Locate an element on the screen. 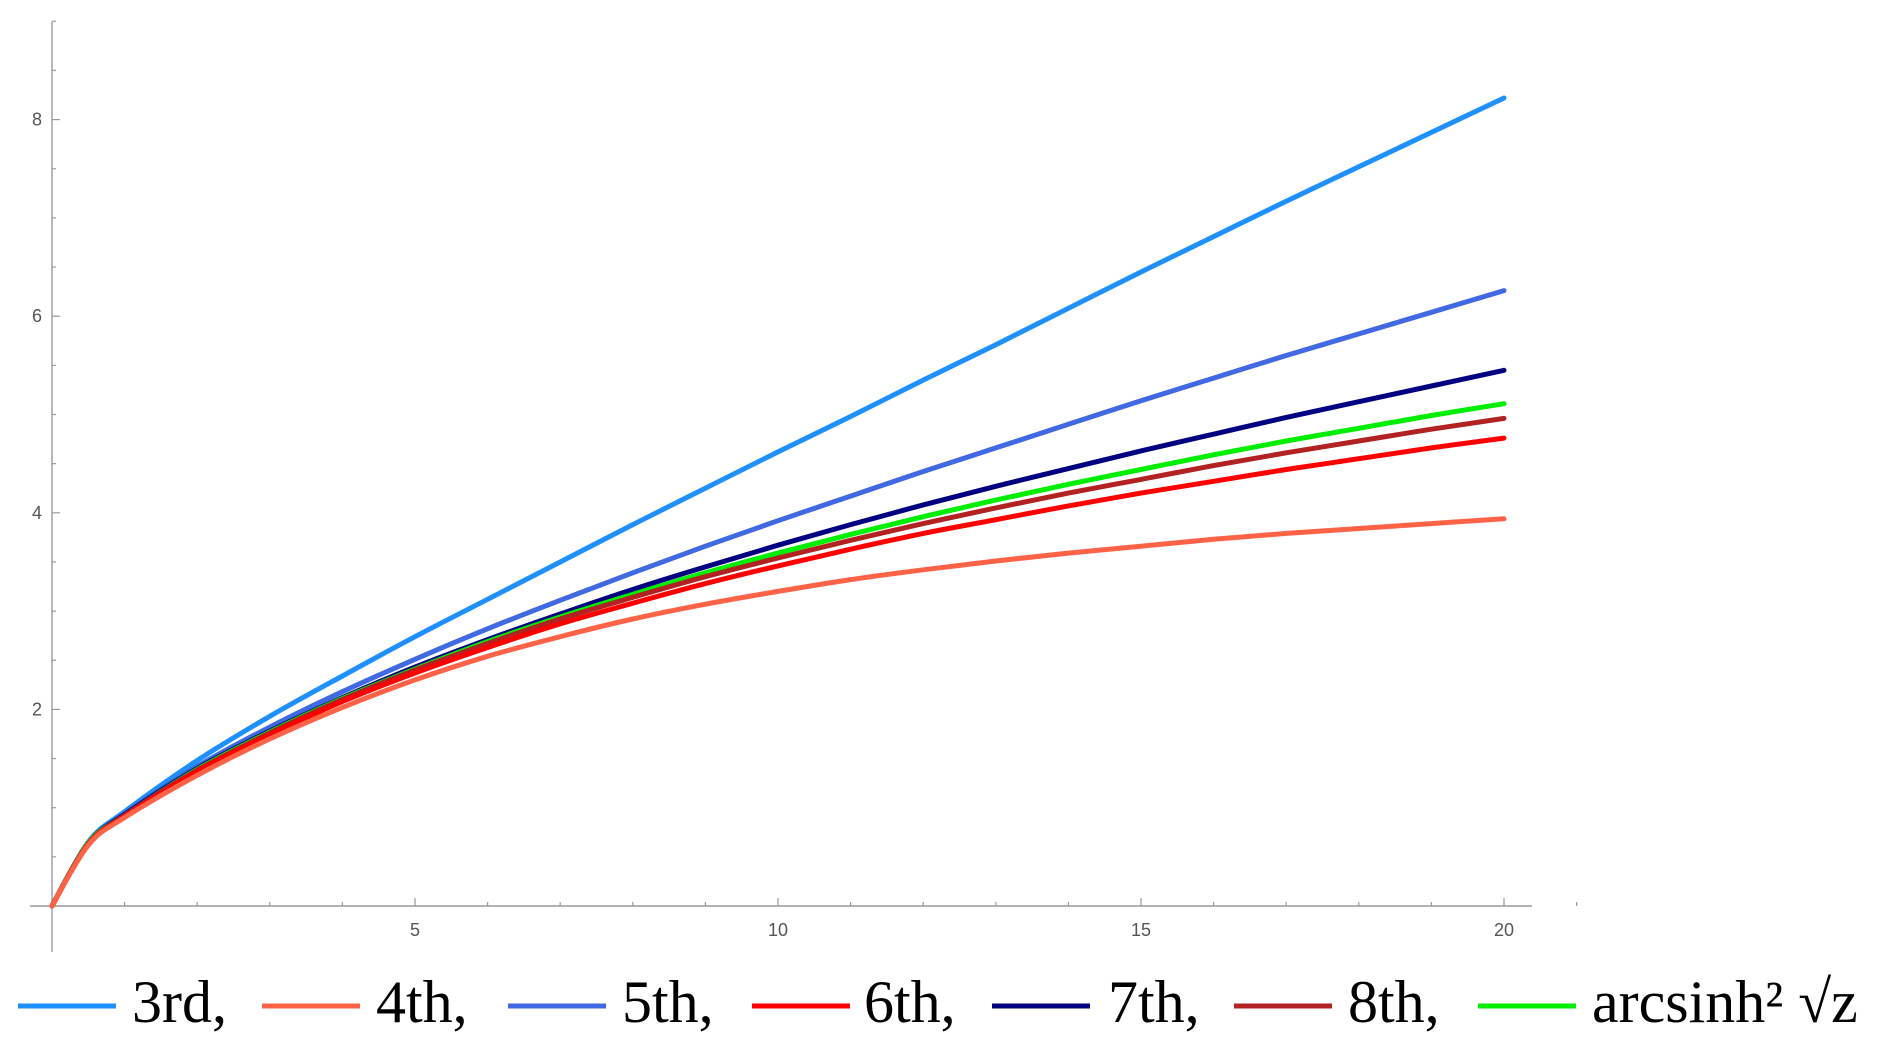 The image size is (1898, 1064). legend-label-4: 6th, is located at coordinates (910, 1002).